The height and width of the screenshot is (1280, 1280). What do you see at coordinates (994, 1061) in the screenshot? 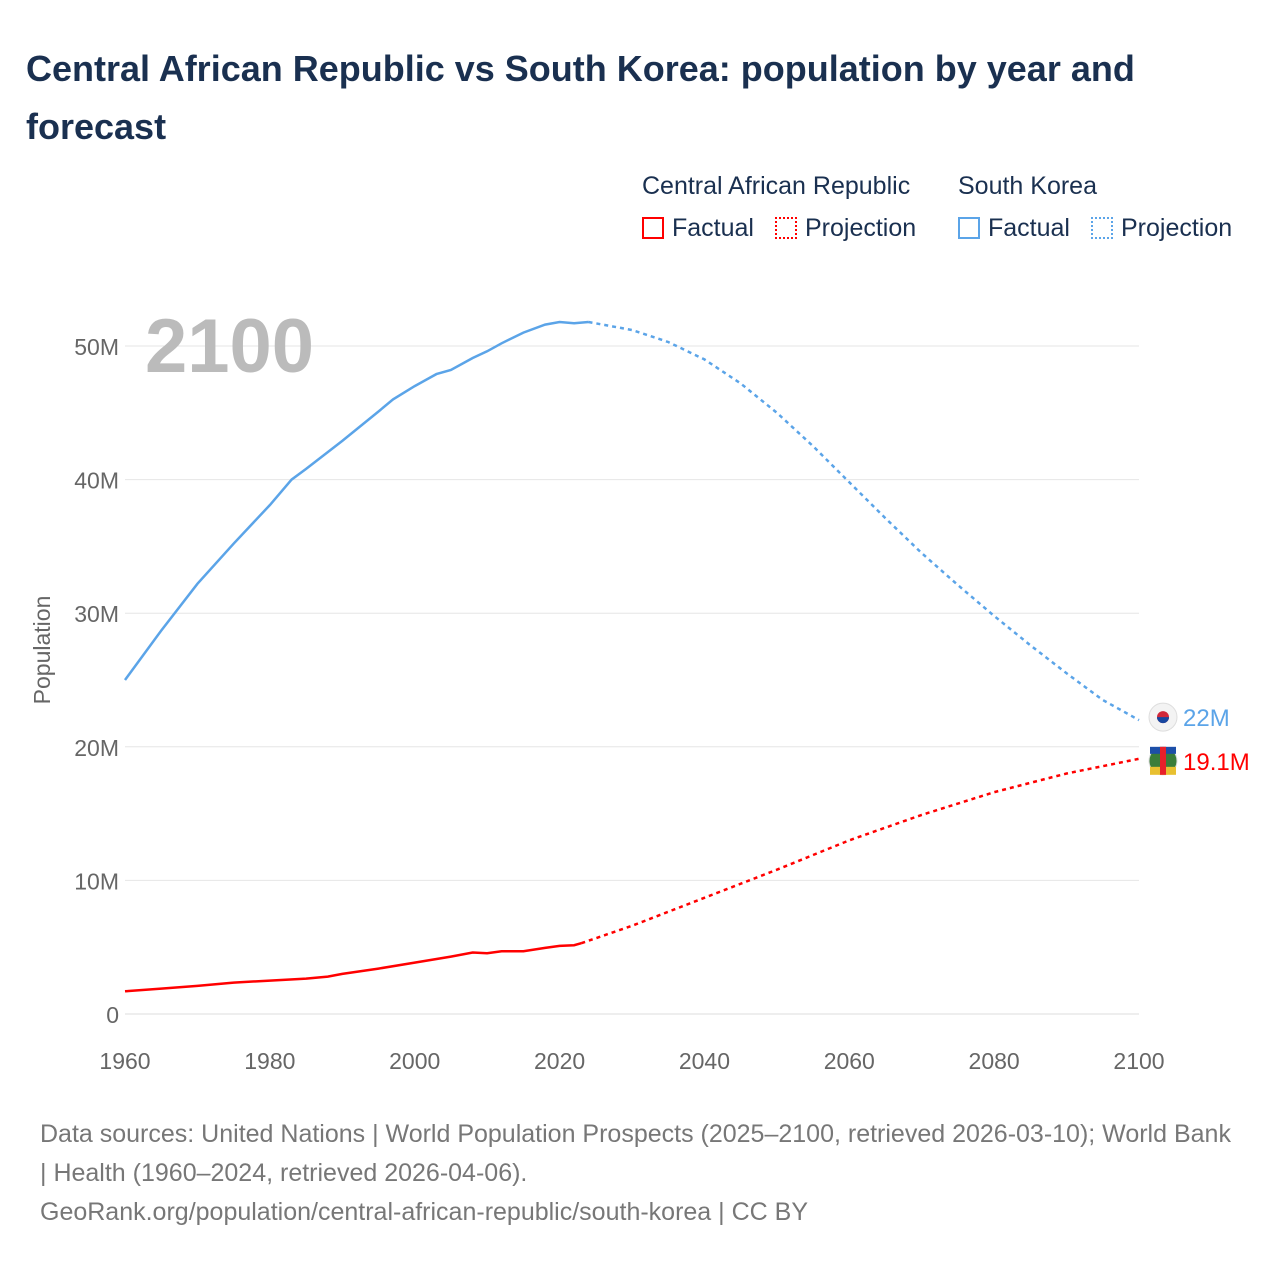
I see `x-tick-label: 2080` at bounding box center [994, 1061].